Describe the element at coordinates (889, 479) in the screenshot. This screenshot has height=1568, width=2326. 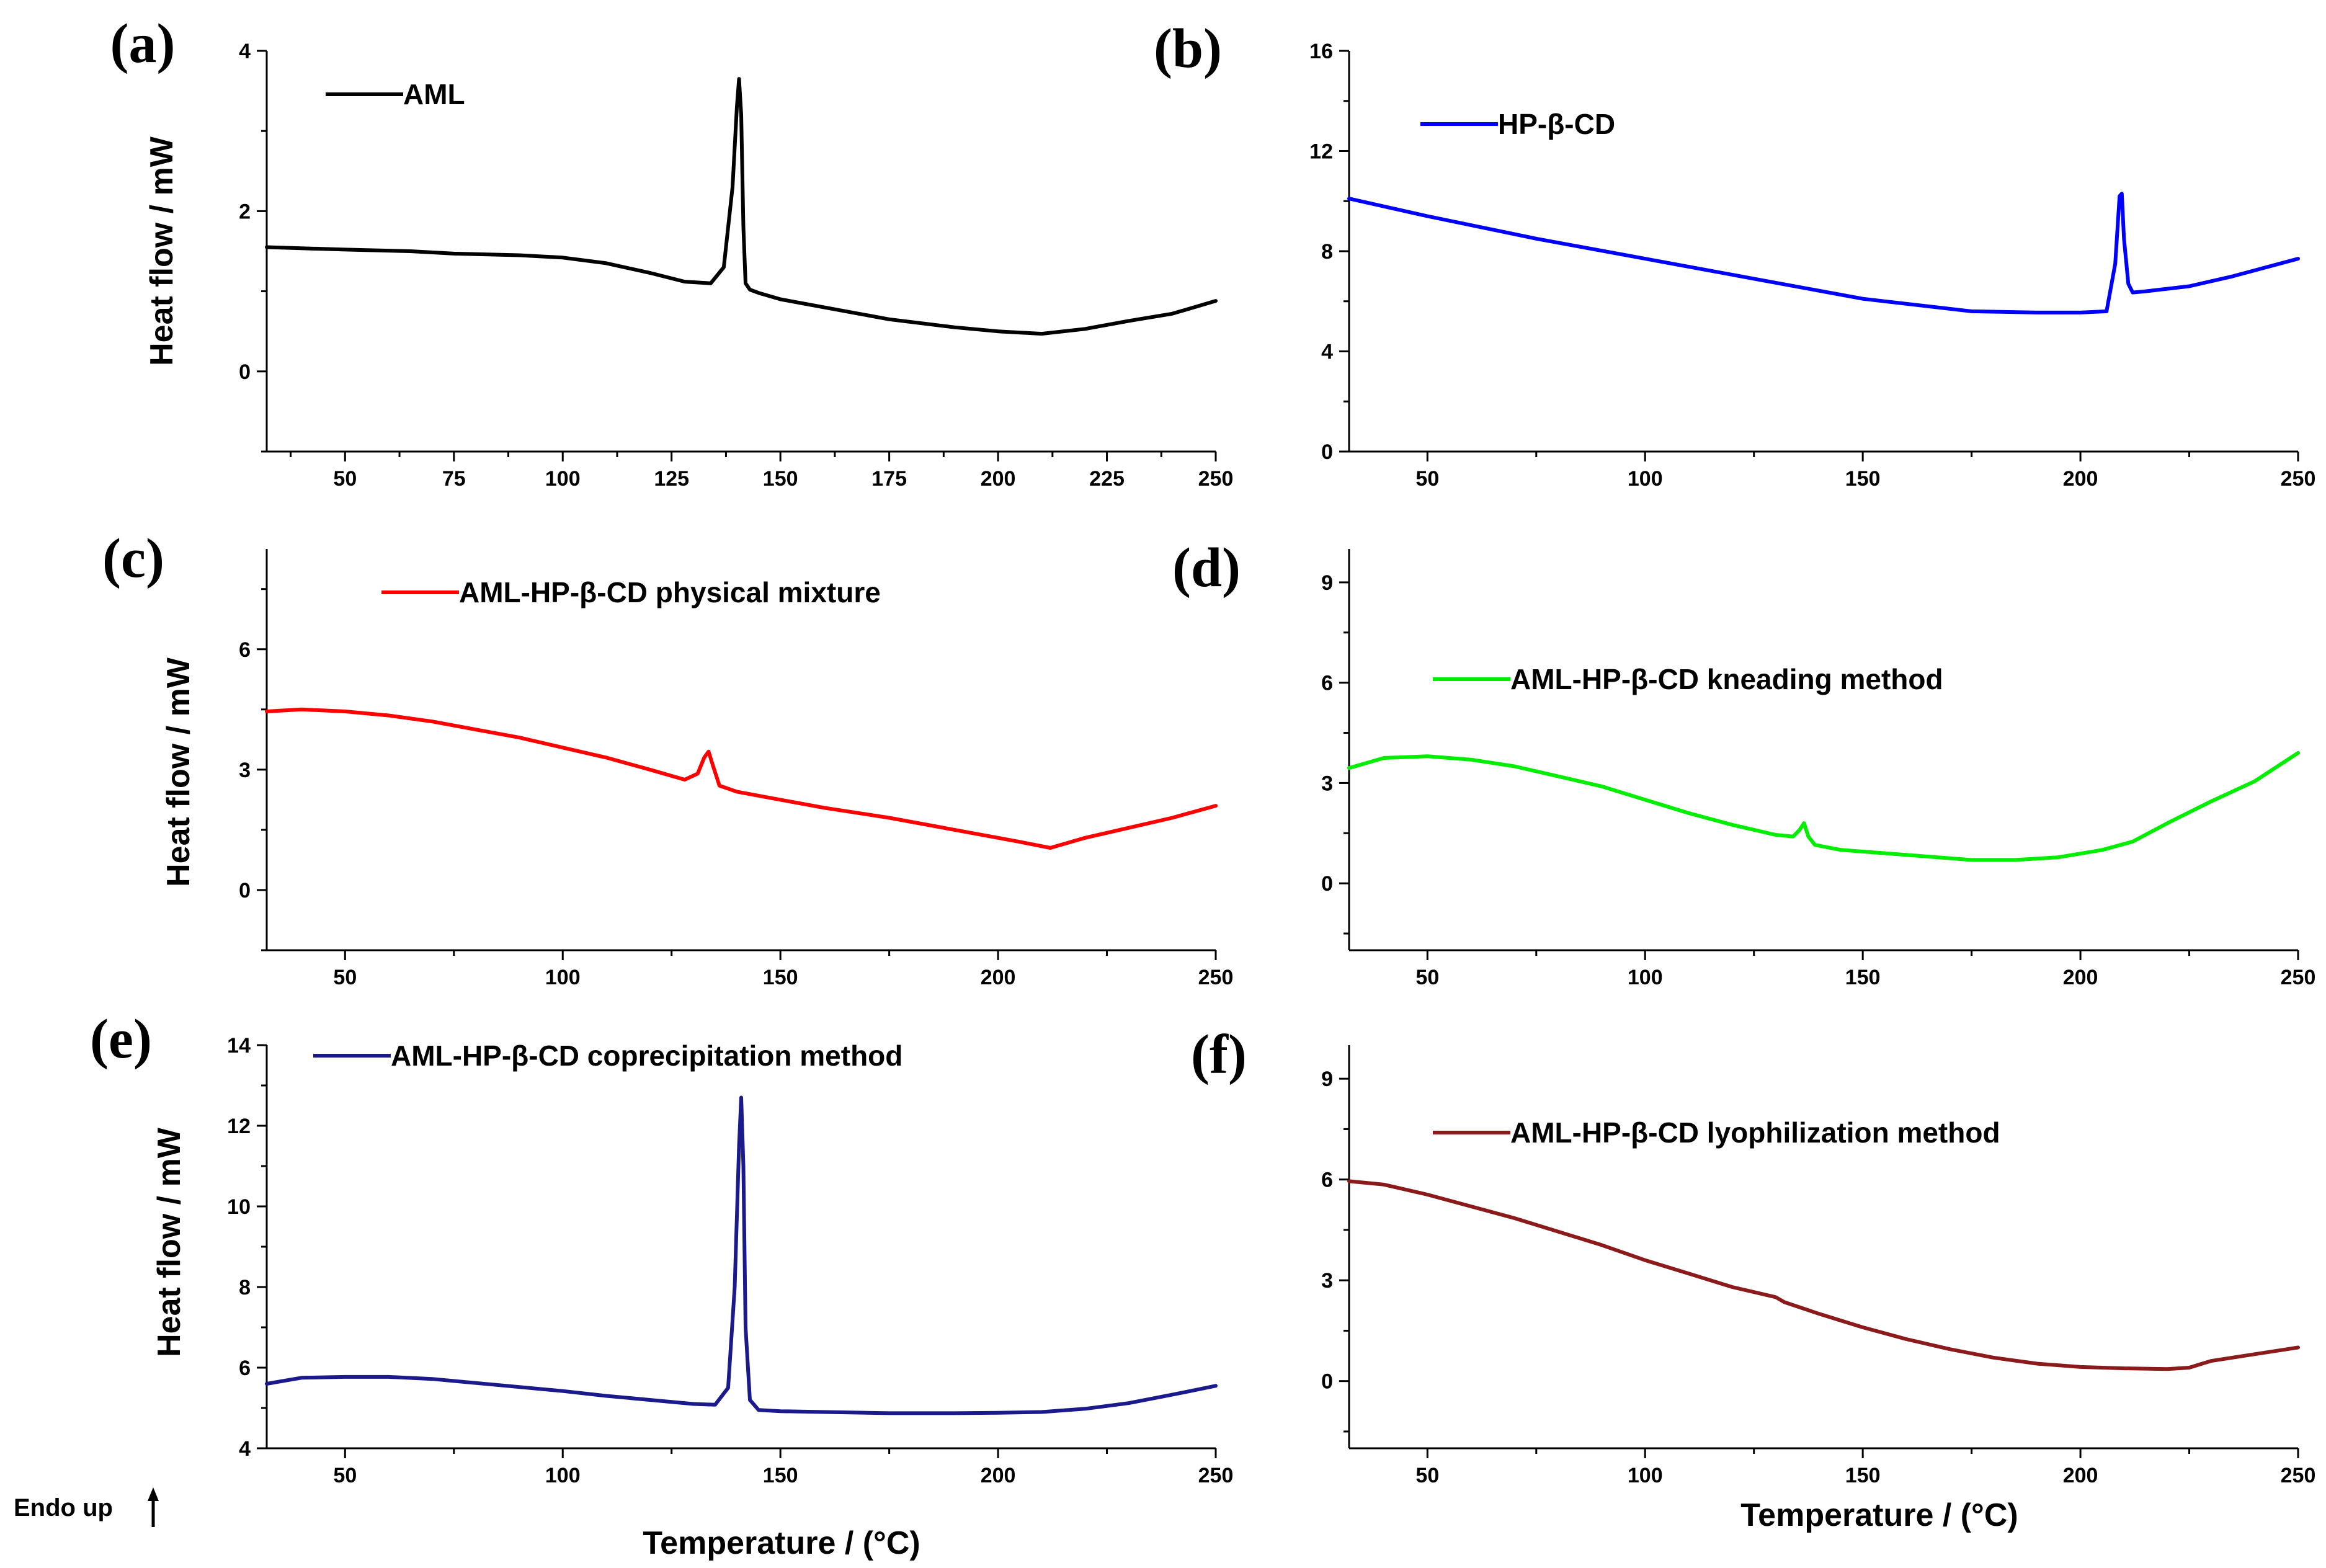
I see `x-tick-label: 175` at that location.